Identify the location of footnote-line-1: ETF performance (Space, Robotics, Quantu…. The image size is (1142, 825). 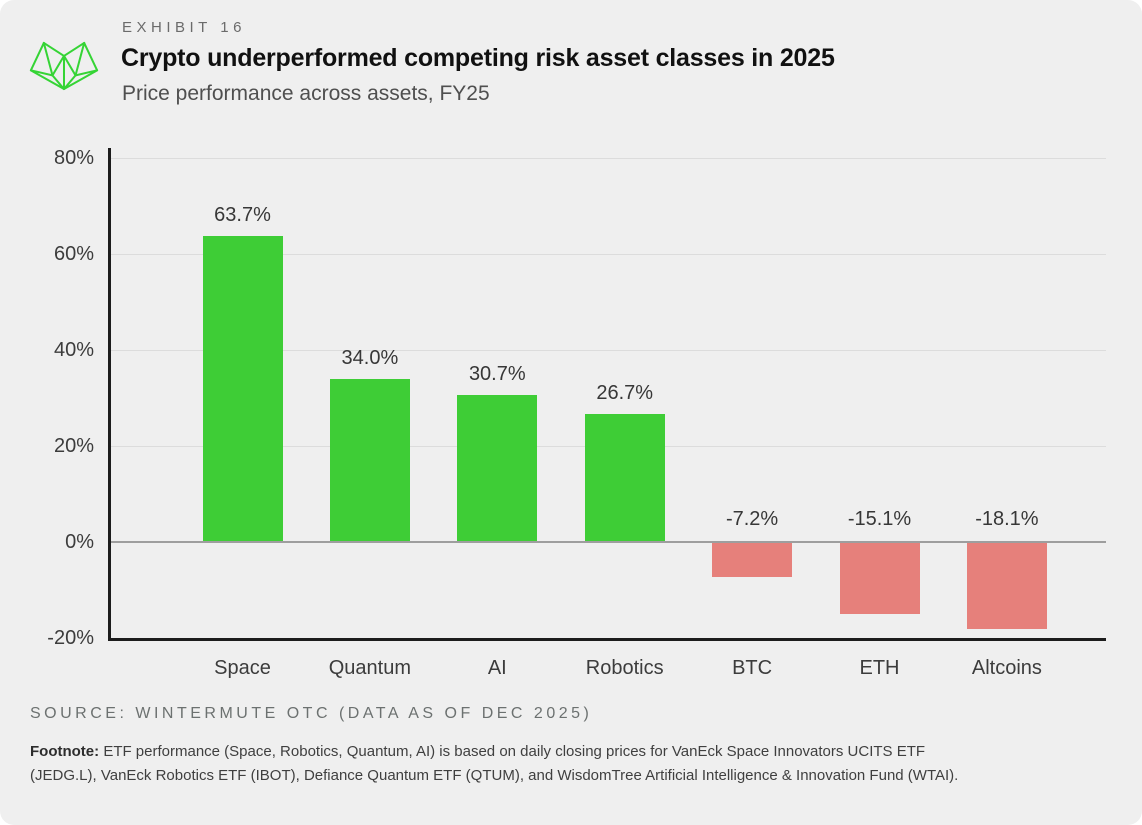
(514, 751).